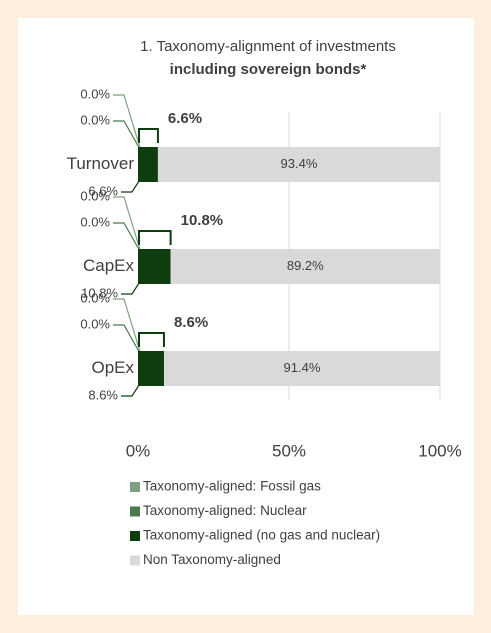  Describe the element at coordinates (439, 450) in the screenshot. I see `x-tick-label: 100%` at that location.